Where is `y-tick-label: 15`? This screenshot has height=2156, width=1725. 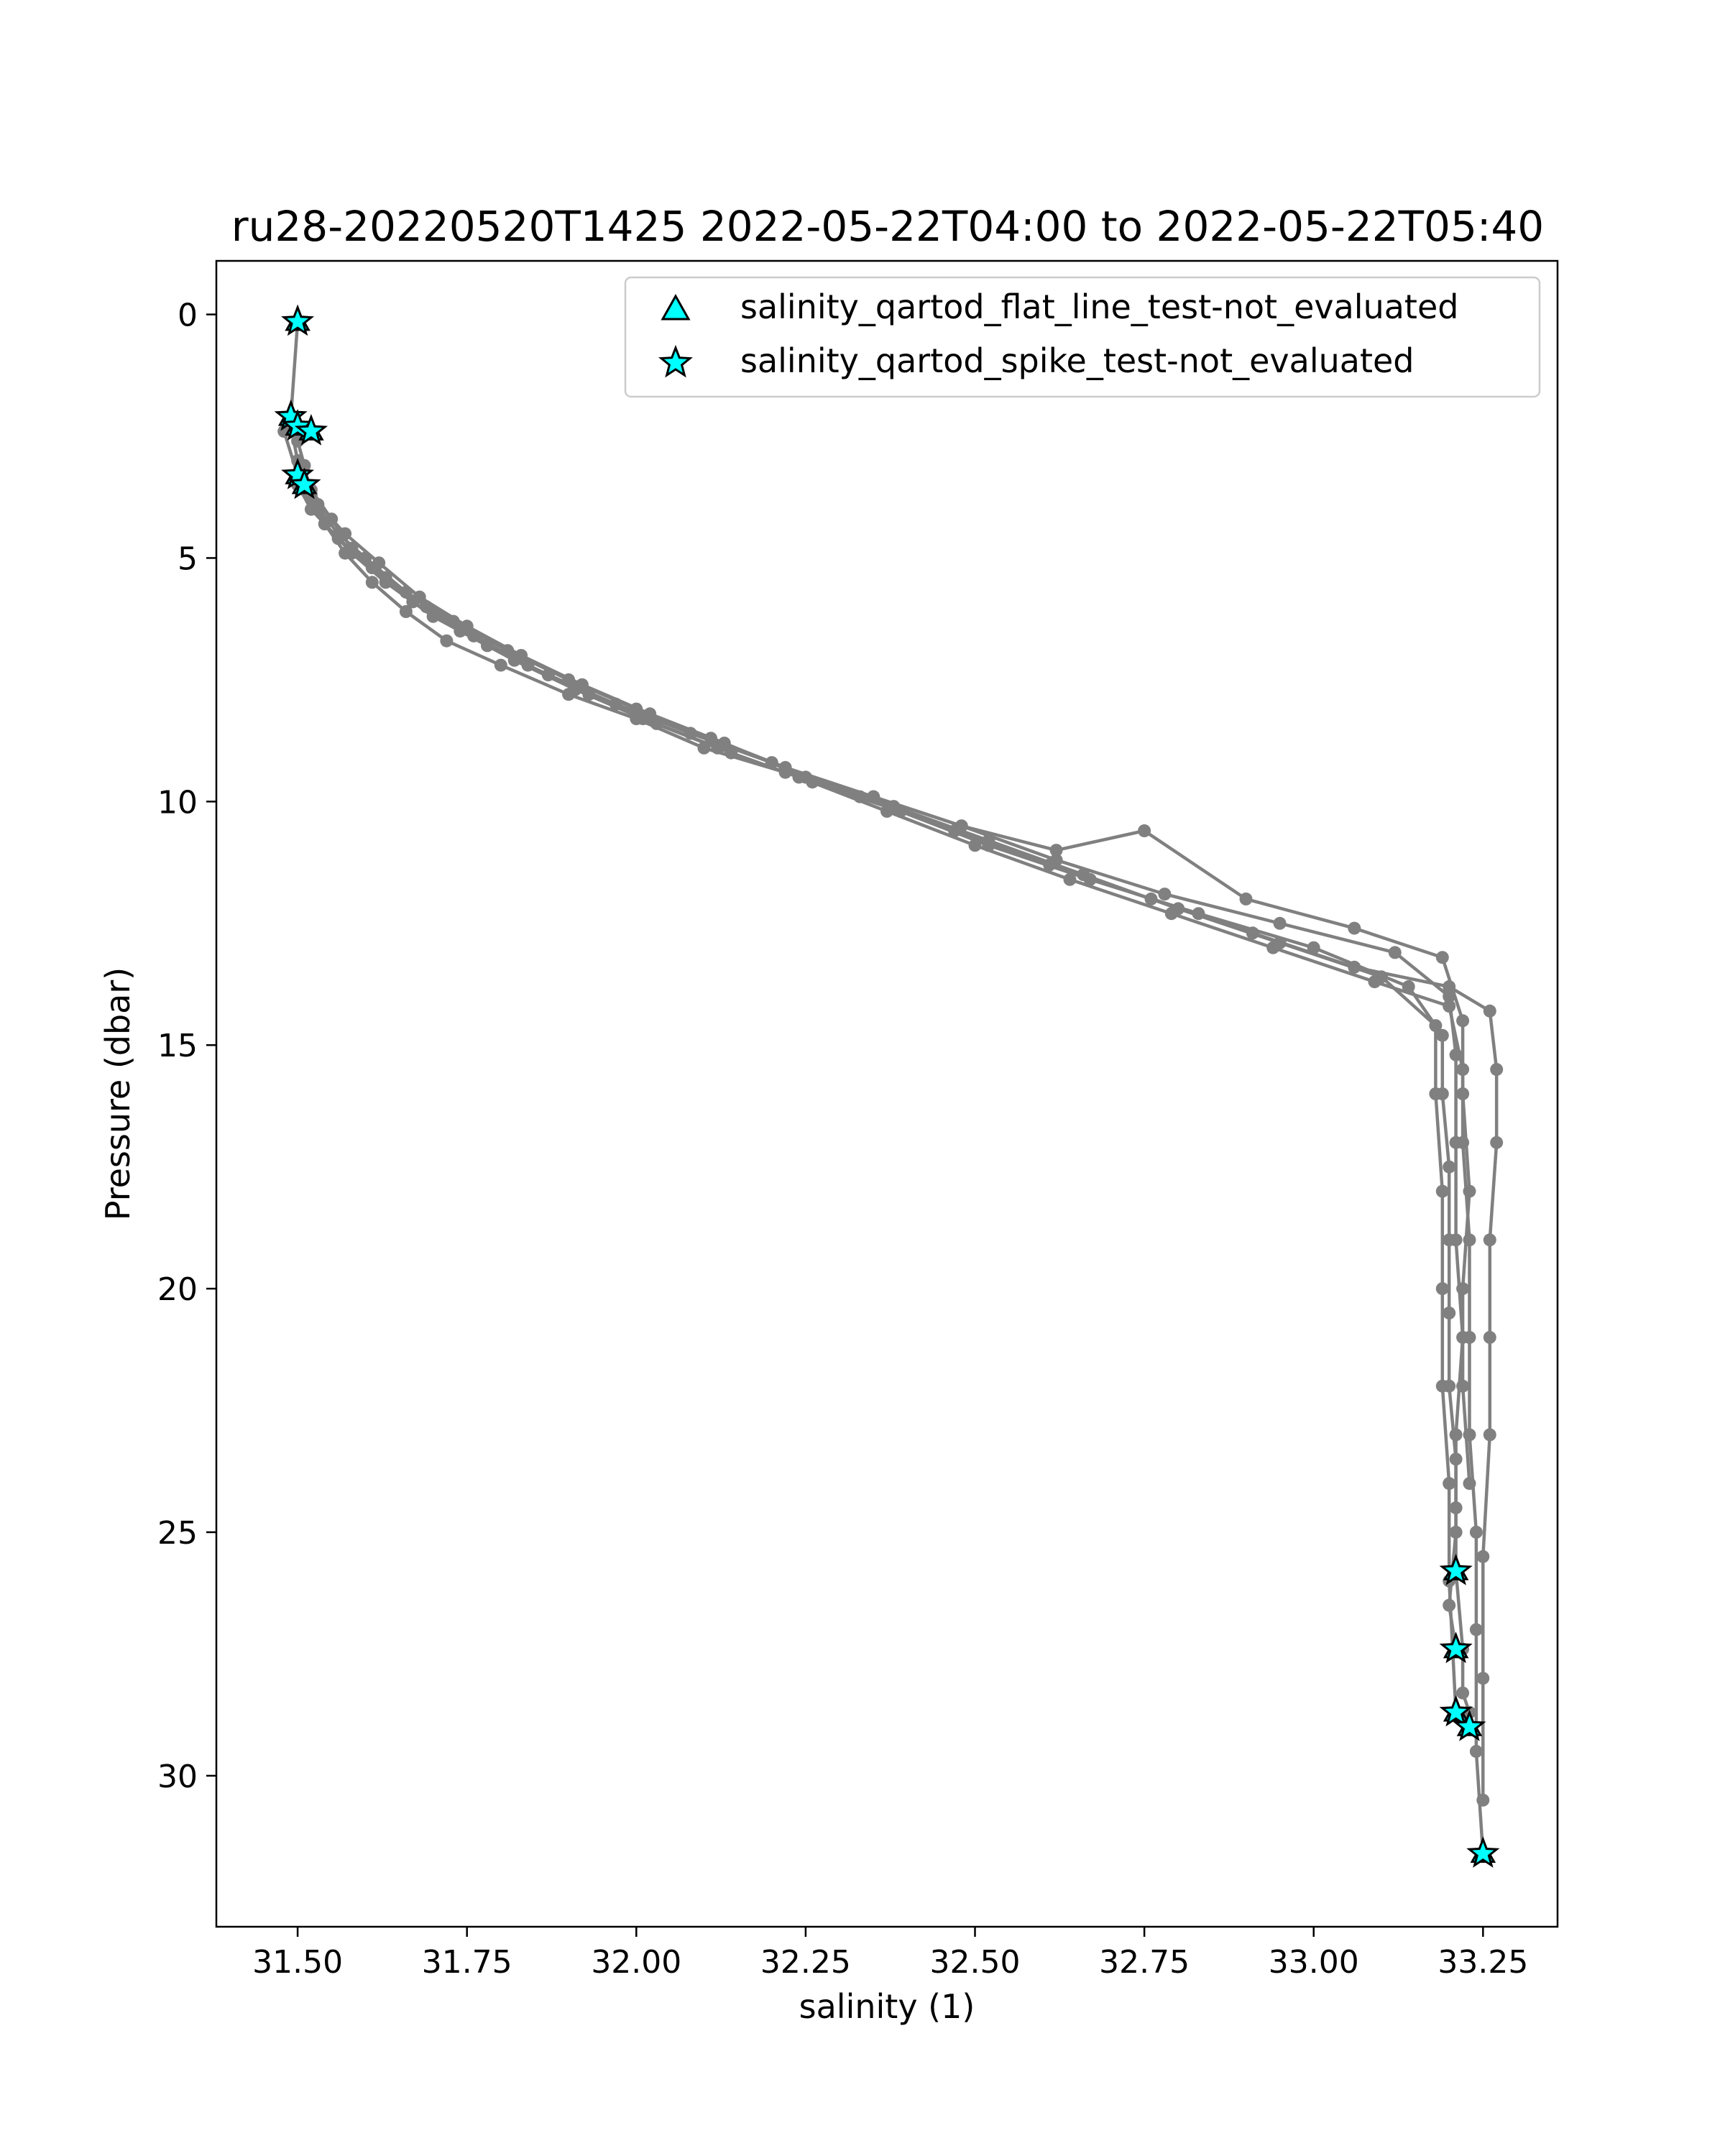 y-tick-label: 15 is located at coordinates (177, 1046).